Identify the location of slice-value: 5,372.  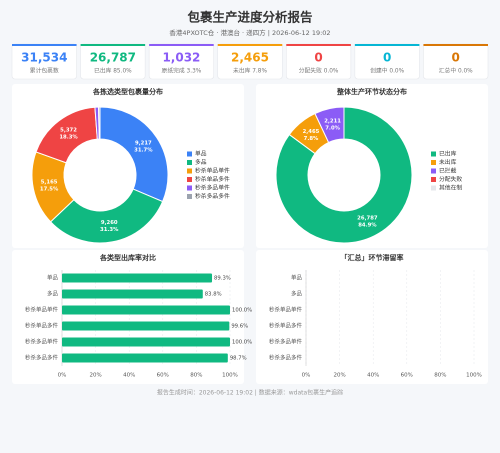
(68, 131).